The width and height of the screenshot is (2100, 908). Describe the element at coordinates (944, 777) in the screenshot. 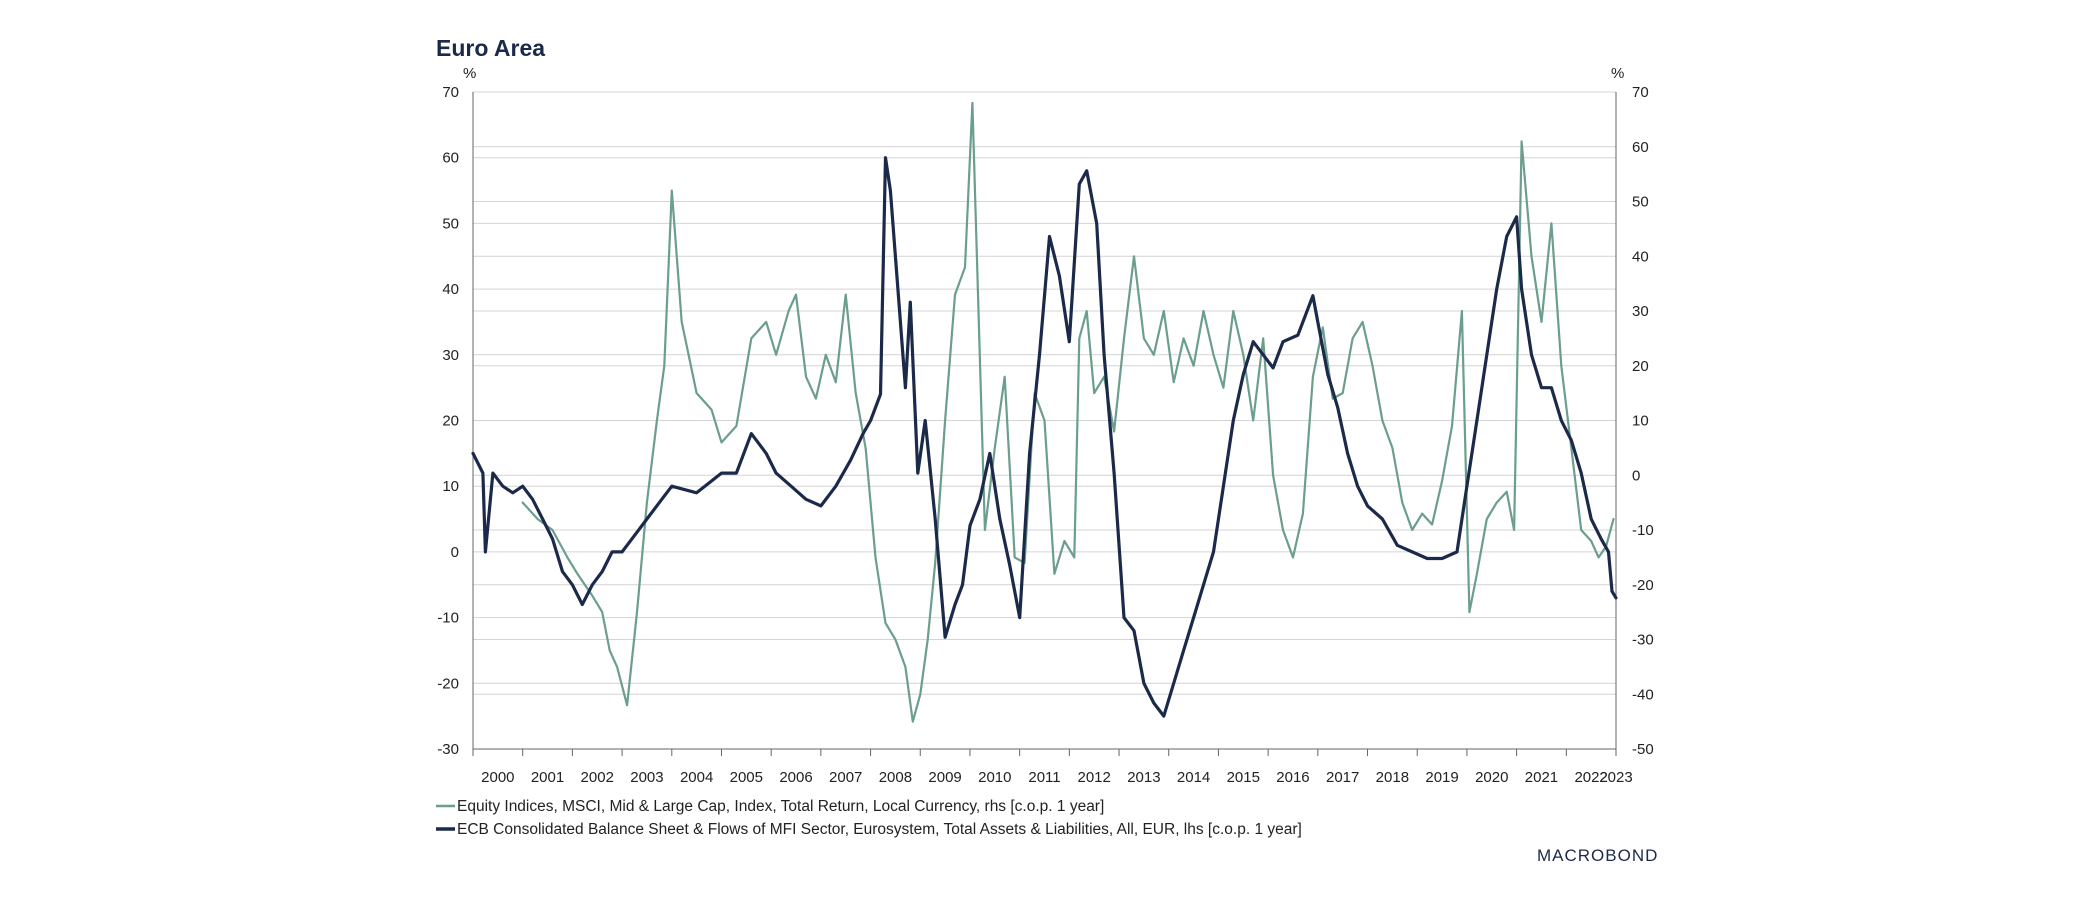

I see `x-tick-label: 2009` at that location.